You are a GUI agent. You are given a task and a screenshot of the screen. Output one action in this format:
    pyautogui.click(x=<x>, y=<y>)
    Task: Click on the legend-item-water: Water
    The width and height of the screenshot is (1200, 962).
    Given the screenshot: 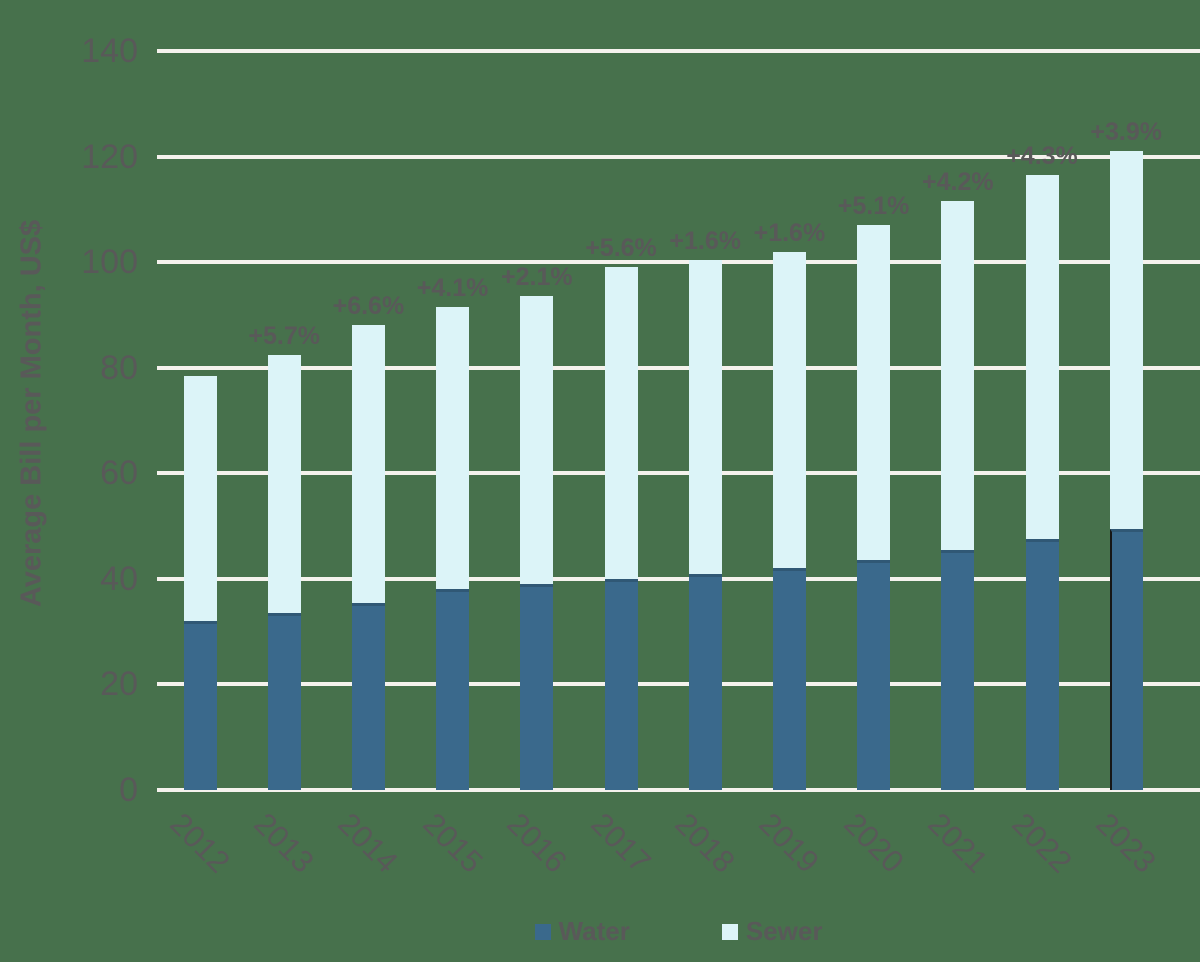 What is the action you would take?
    pyautogui.click(x=582, y=931)
    